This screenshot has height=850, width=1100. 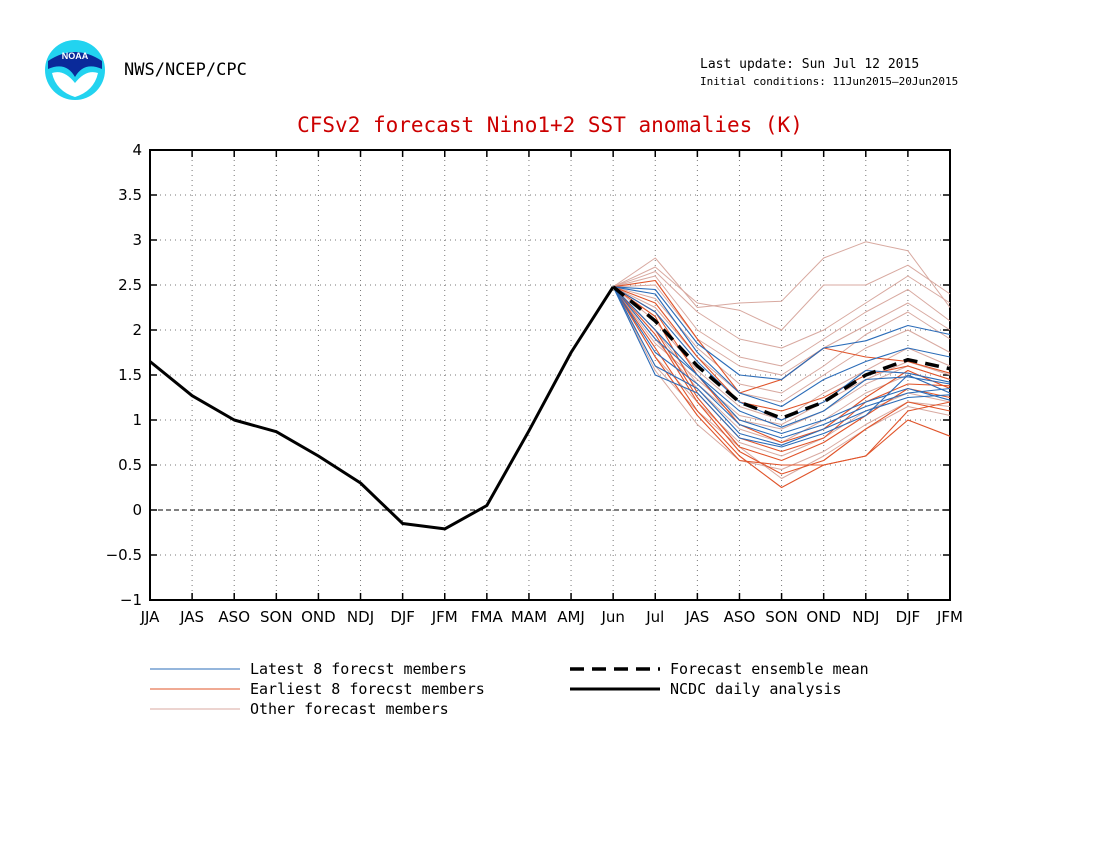 I want to click on y-tick-label: 1.5, so click(x=130, y=375).